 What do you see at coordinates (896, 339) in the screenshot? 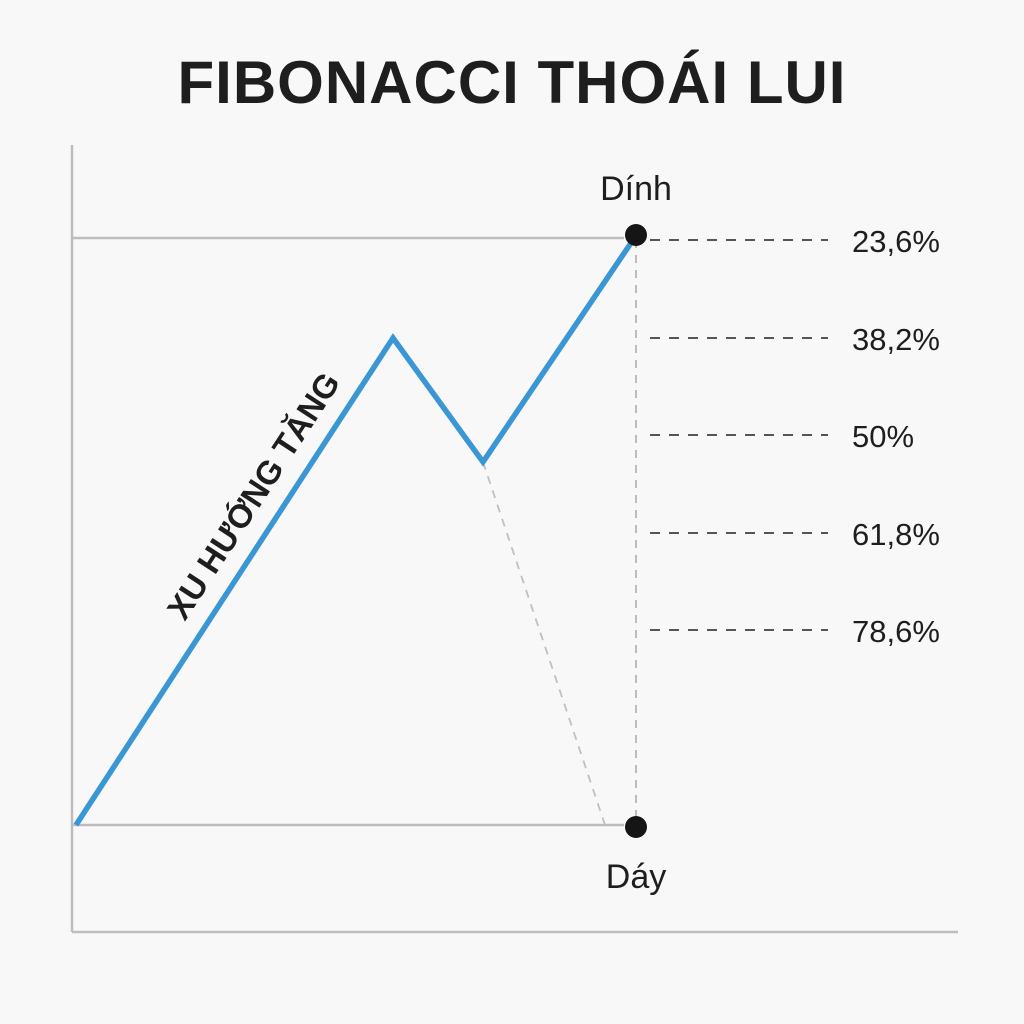
I see `level-label-2: 38,2%` at bounding box center [896, 339].